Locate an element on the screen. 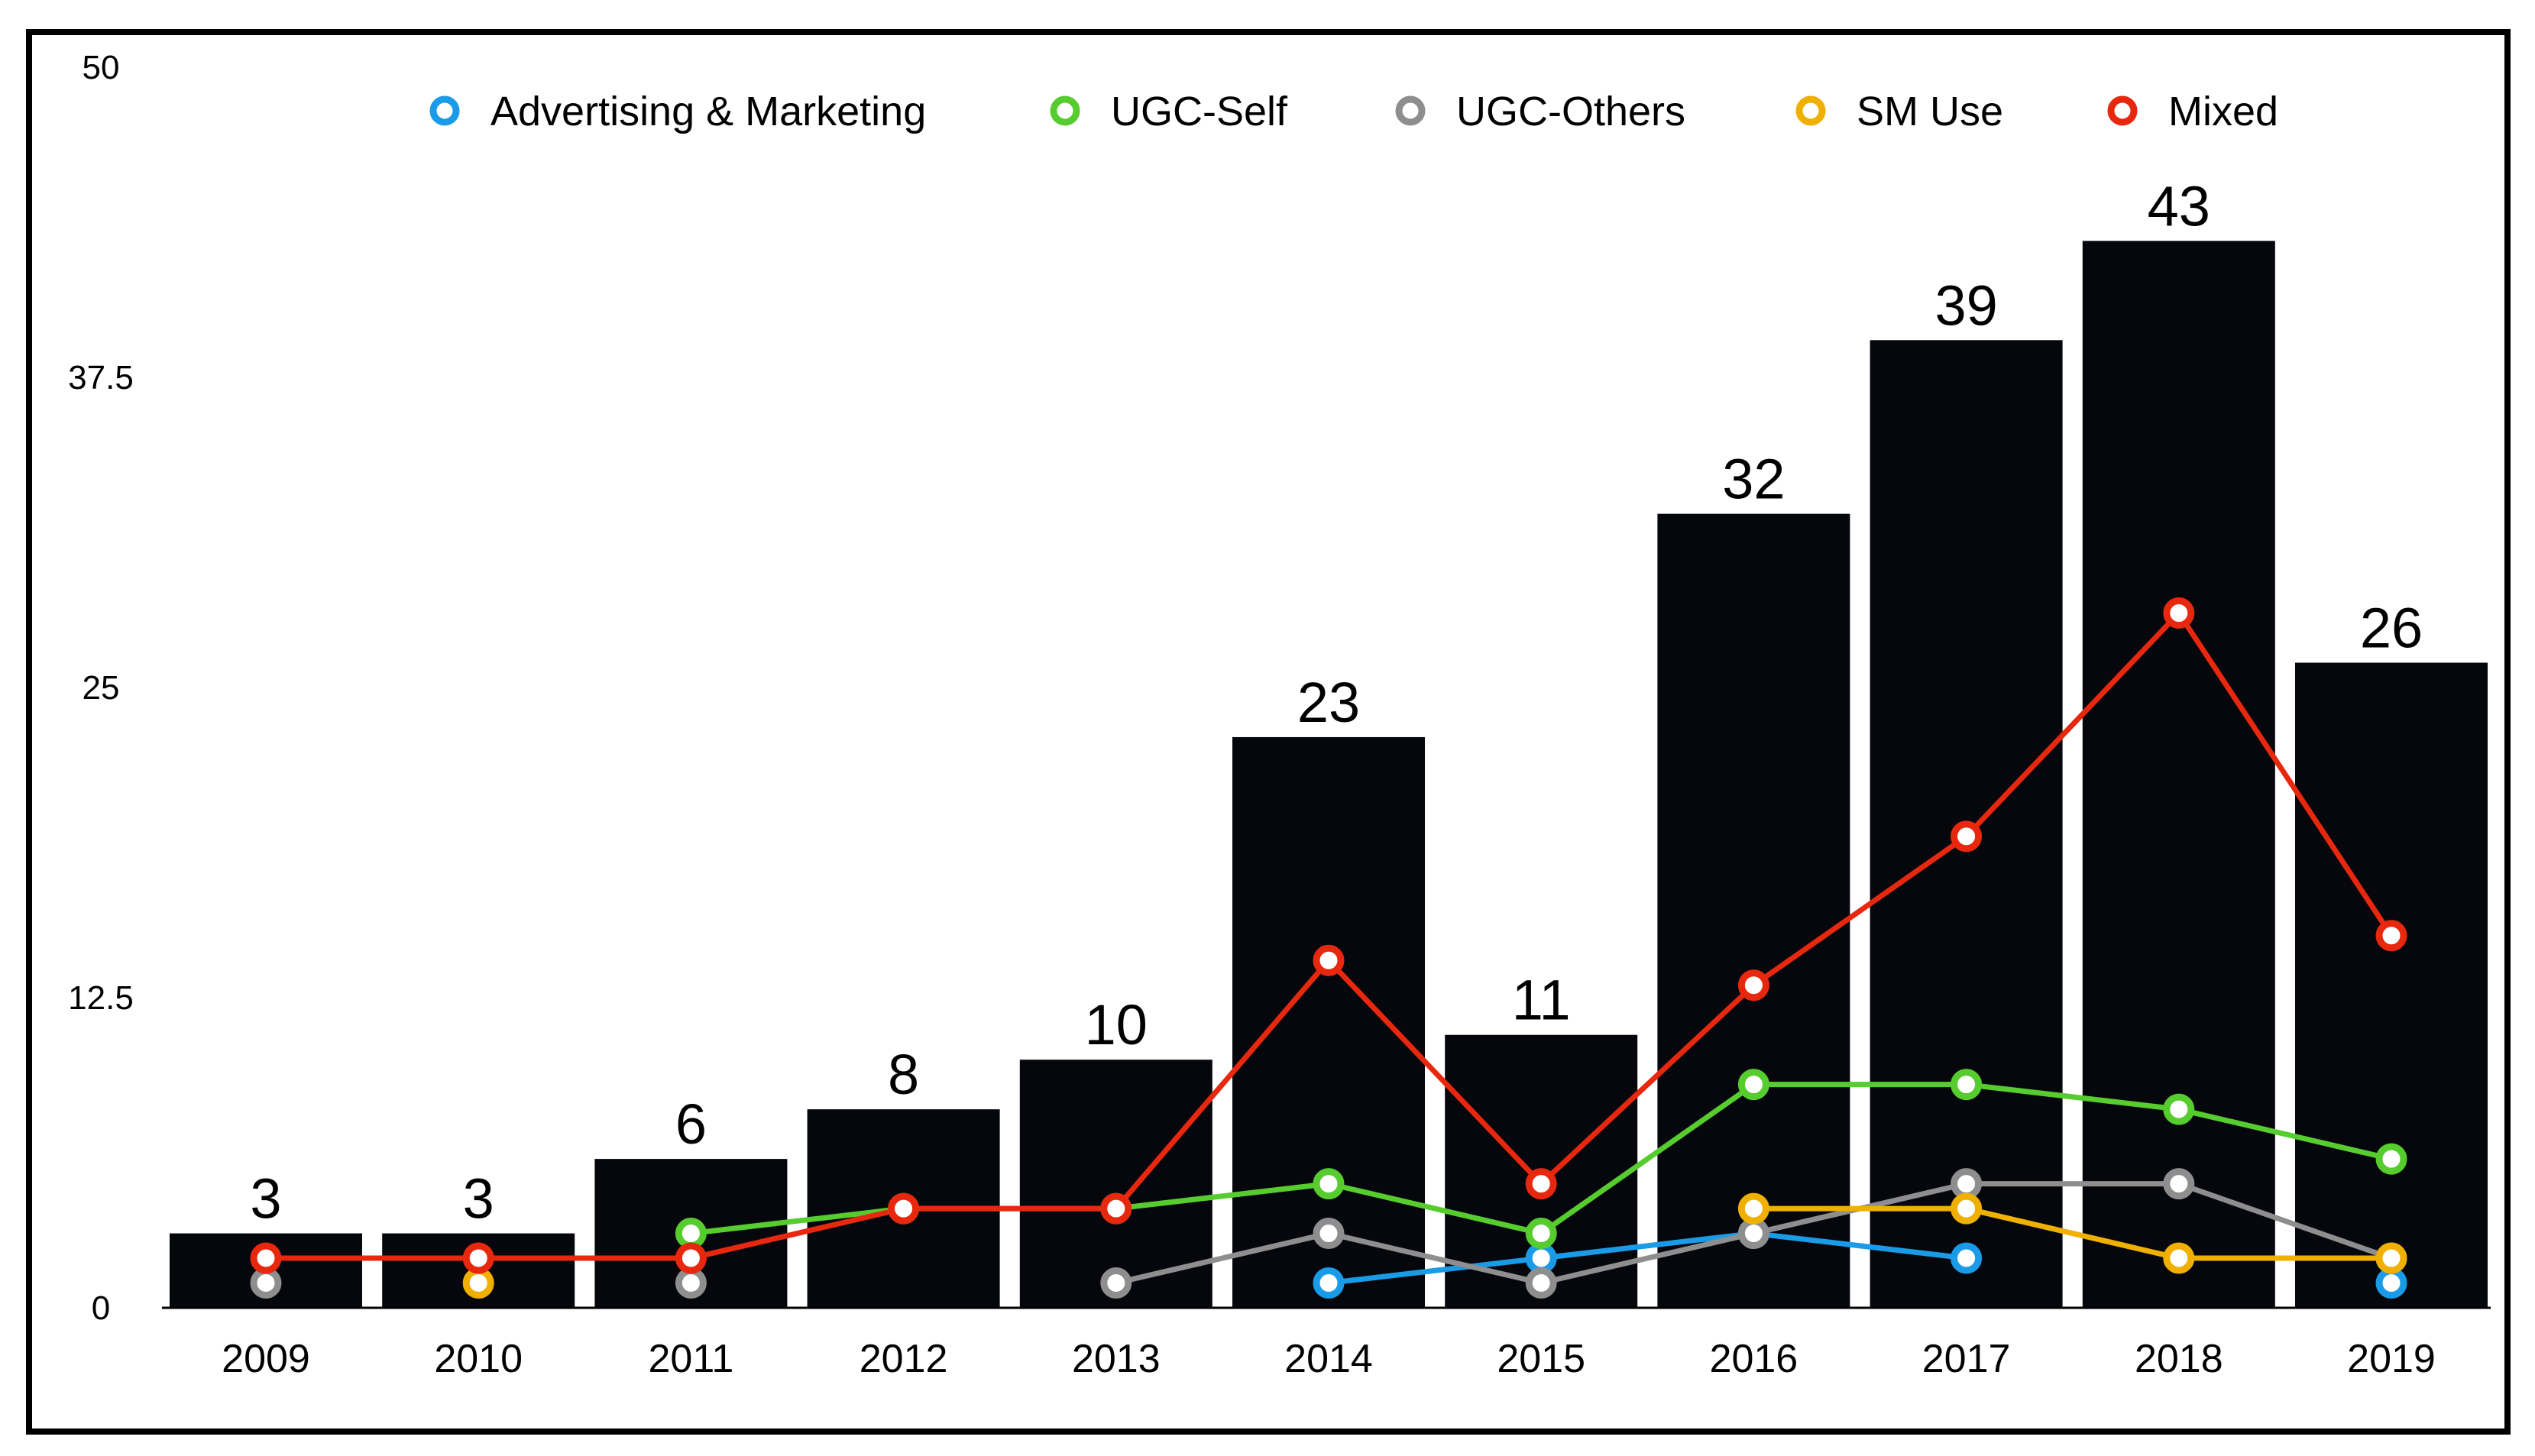 The height and width of the screenshot is (1456, 2535). point-sm-use-2016 is located at coordinates (1753, 1208).